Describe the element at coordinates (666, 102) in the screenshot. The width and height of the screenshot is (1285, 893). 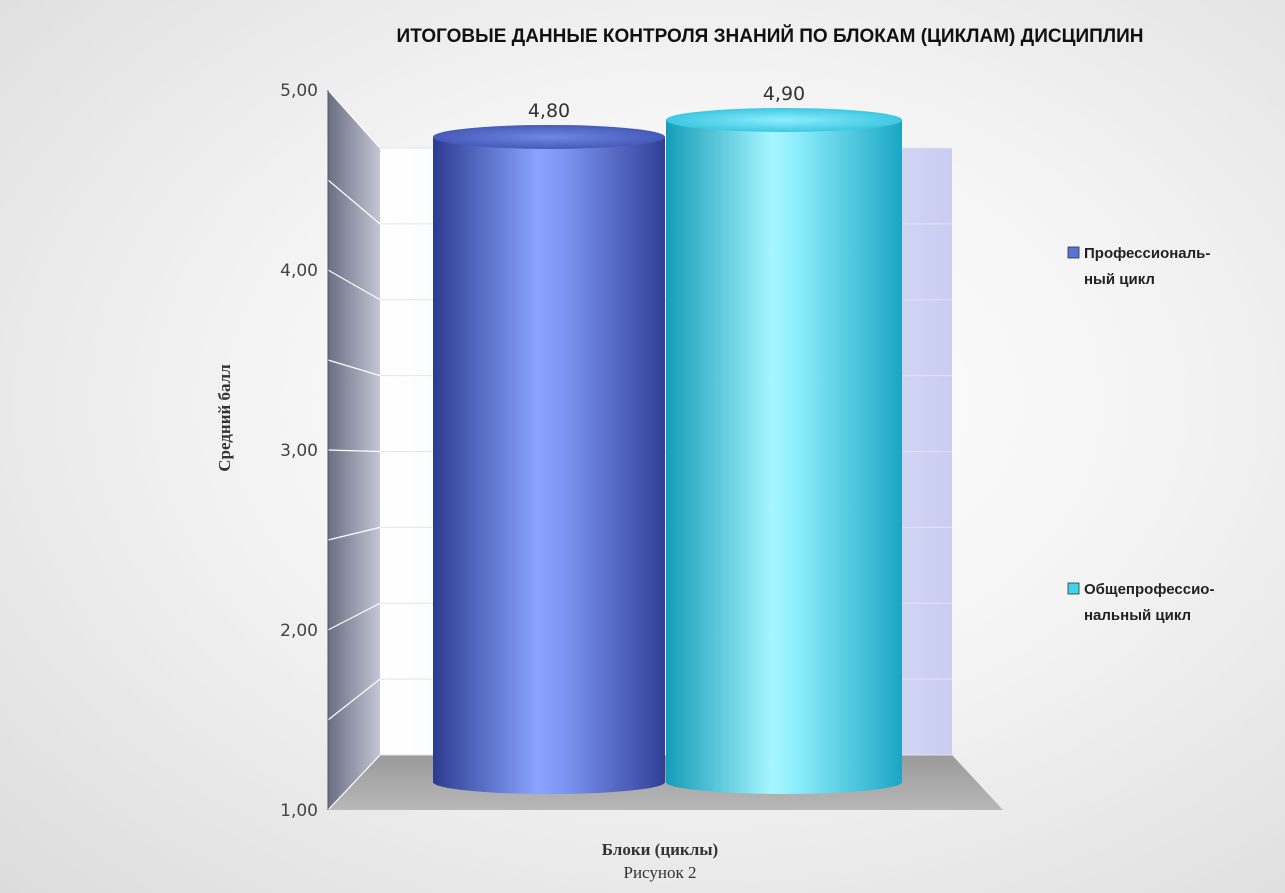
I see `data-labels: 4,80 4,90` at that location.